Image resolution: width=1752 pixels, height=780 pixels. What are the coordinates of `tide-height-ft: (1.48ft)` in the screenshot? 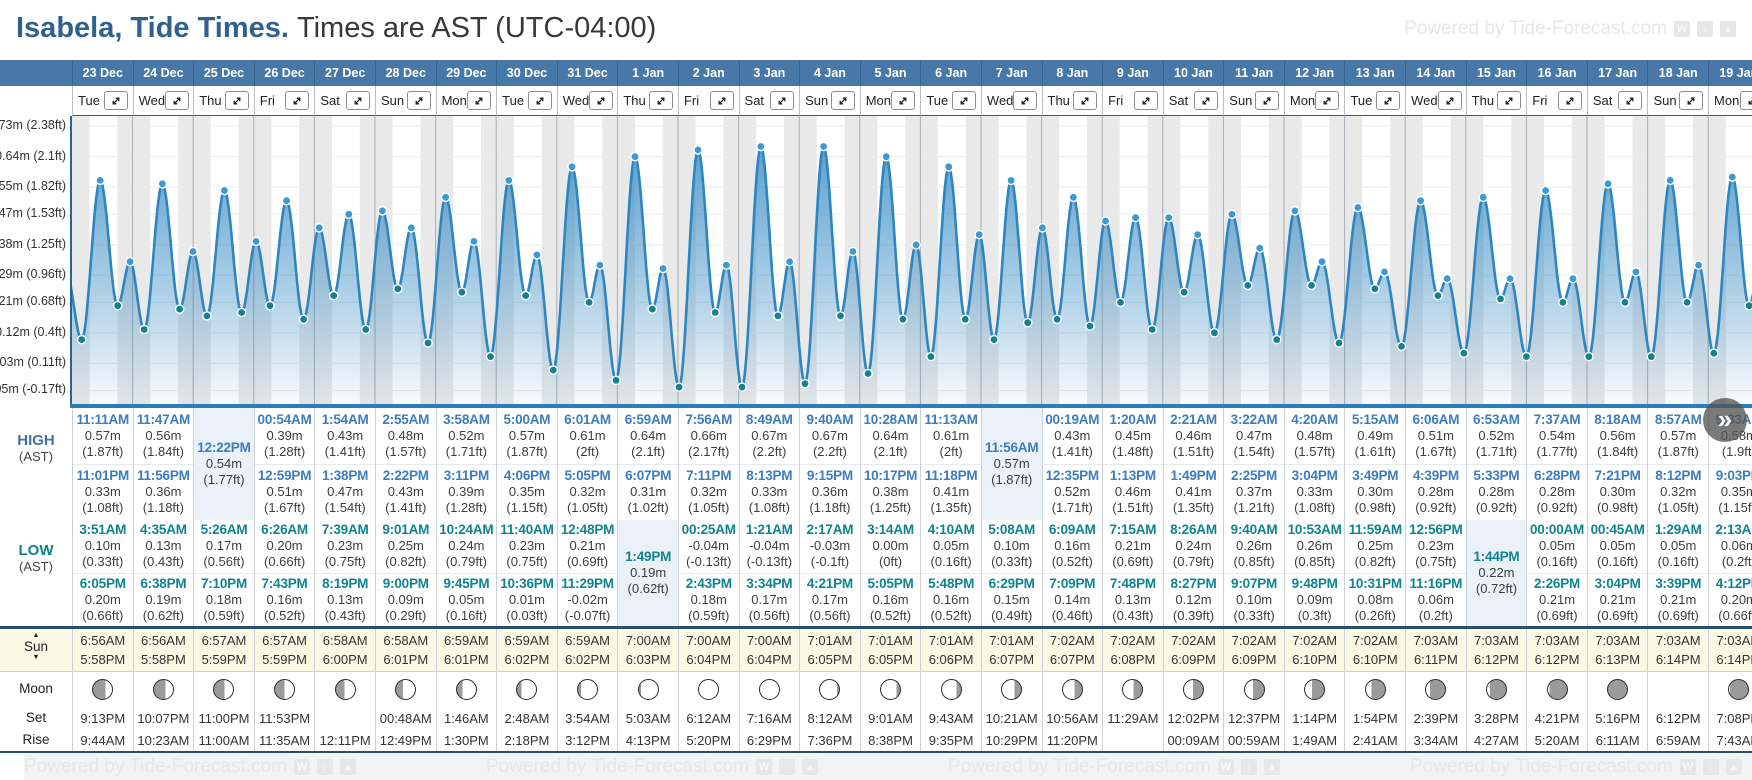 It's located at (1133, 451).